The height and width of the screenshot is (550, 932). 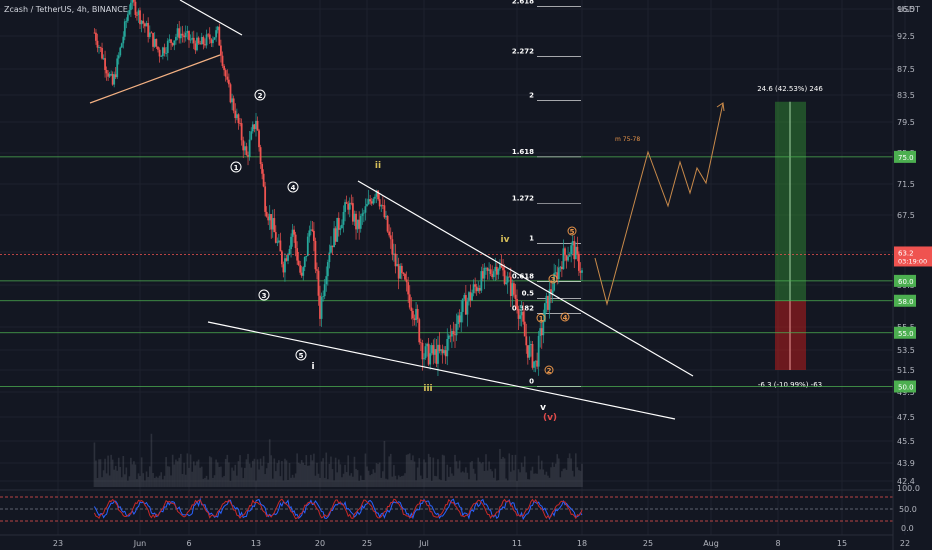 I want to click on wedge-upper-line, so click(x=525, y=278).